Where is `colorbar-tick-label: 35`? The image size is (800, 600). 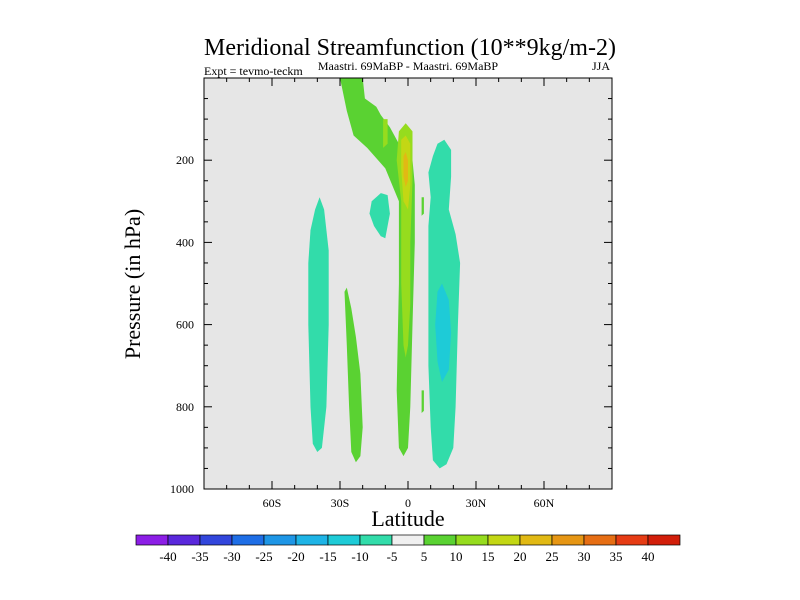
colorbar-tick-label: 35 is located at coordinates (616, 556).